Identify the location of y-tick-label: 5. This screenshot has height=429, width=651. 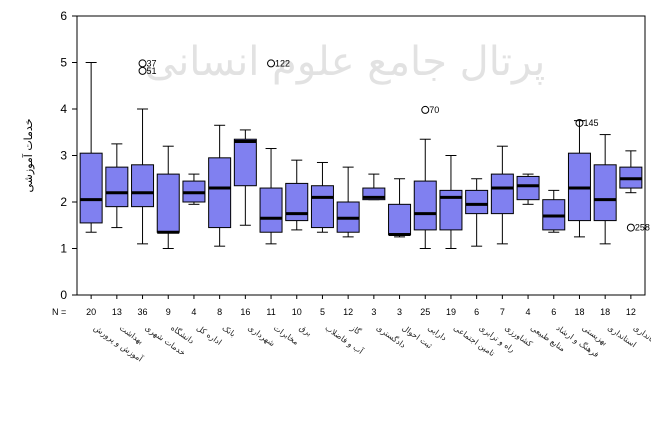
(63, 63).